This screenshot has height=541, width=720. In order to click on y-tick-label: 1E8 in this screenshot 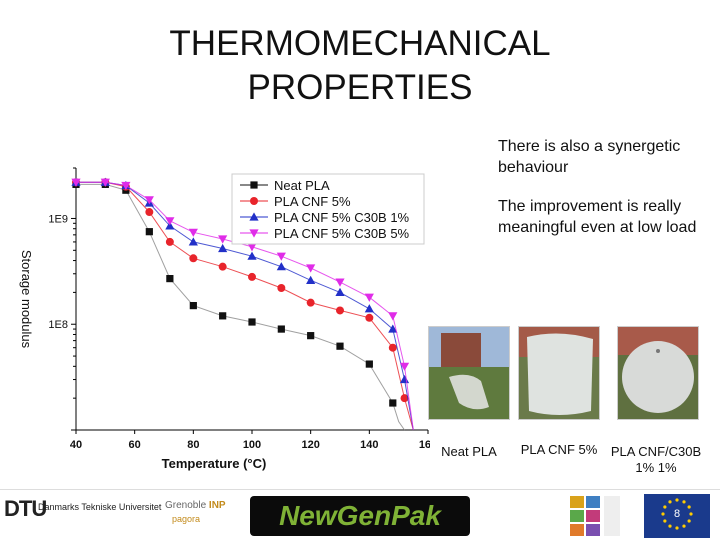, I will do `click(58, 325)`.